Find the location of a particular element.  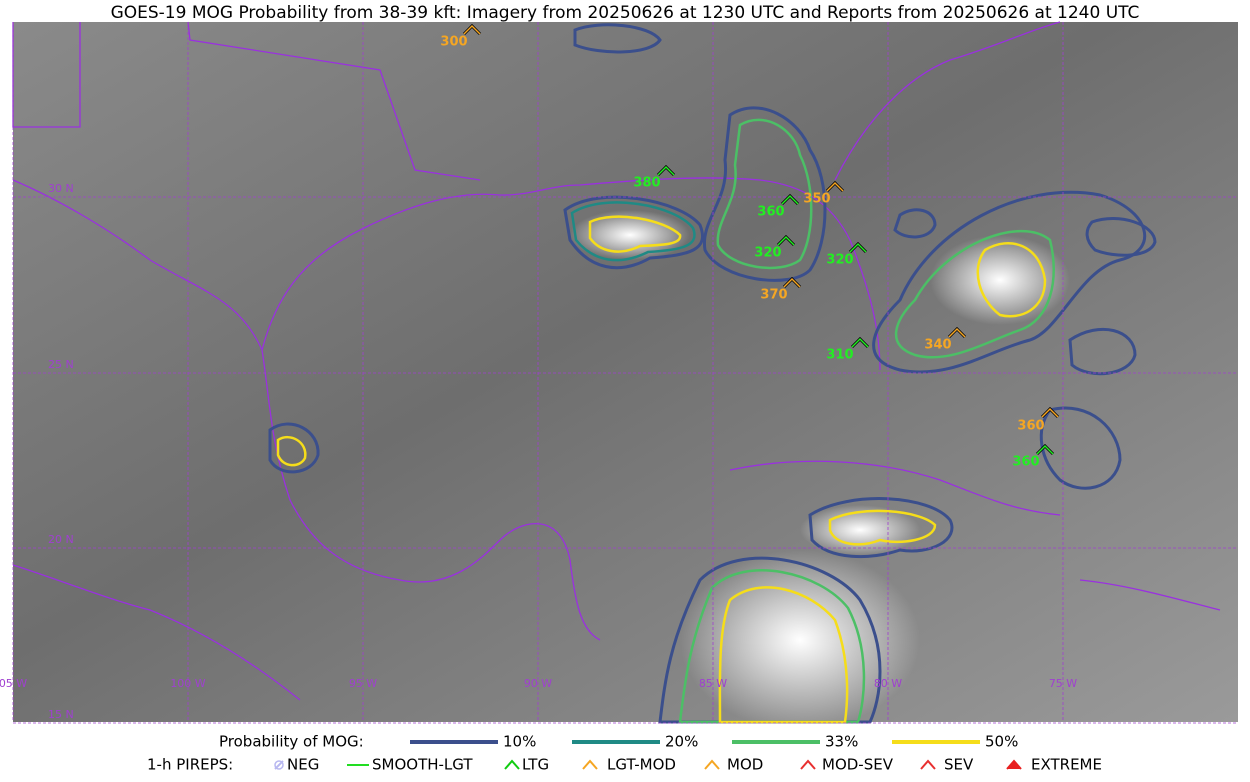

legend-label: LTG is located at coordinates (535, 765).